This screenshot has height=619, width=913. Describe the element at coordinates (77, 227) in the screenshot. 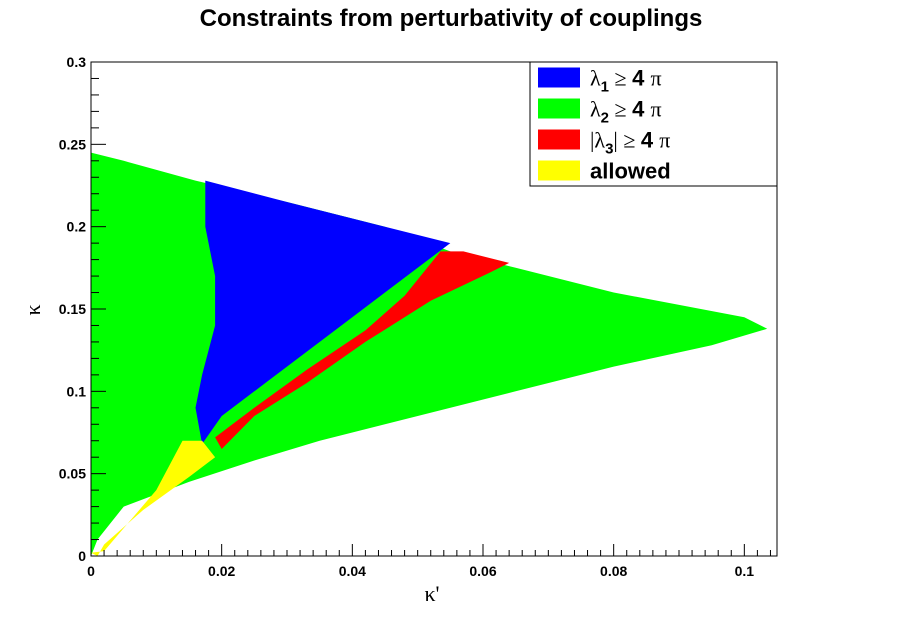

I see `y-tick-label: 0.2` at that location.